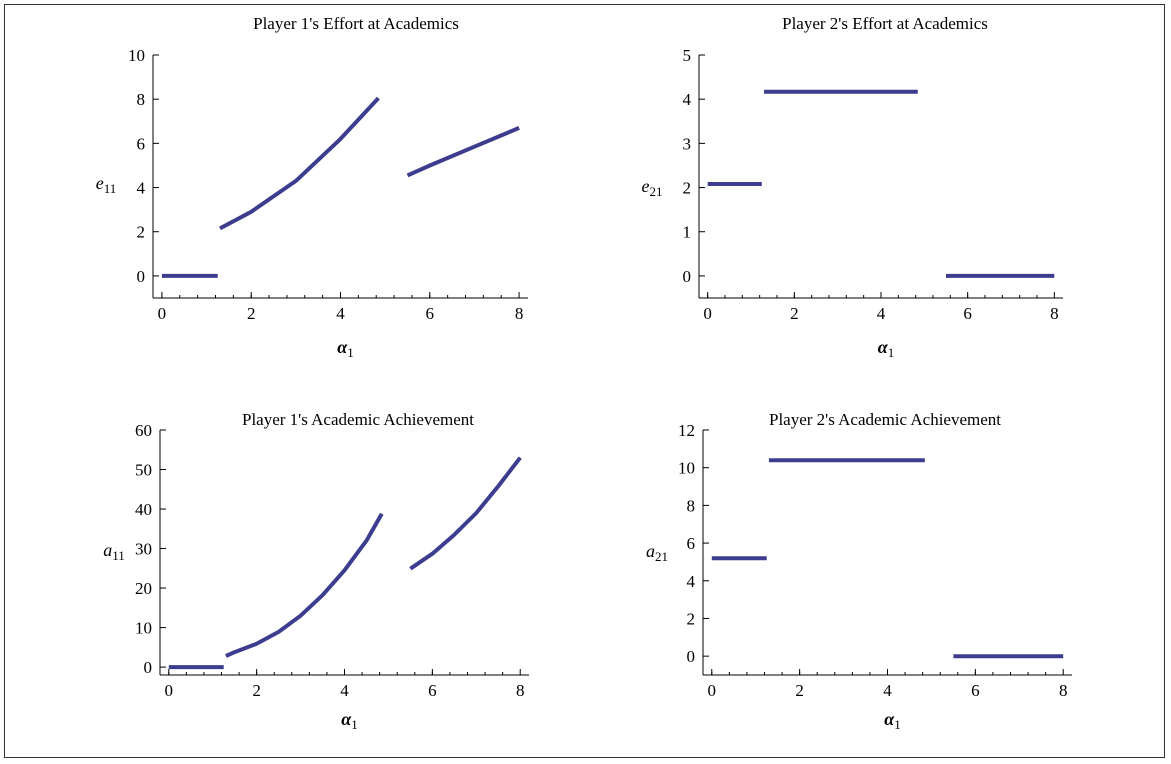 The width and height of the screenshot is (1171, 764). What do you see at coordinates (143, 588) in the screenshot?
I see `y-tick-label: 20` at bounding box center [143, 588].